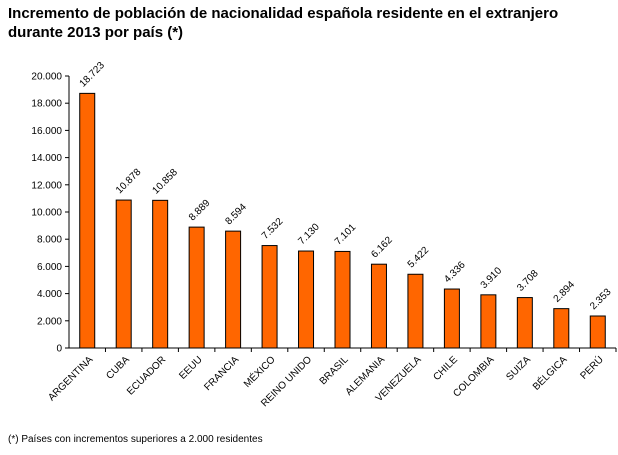 This screenshot has width=618, height=455. Describe the element at coordinates (273, 229) in the screenshot. I see `data-label: 7.532` at that location.